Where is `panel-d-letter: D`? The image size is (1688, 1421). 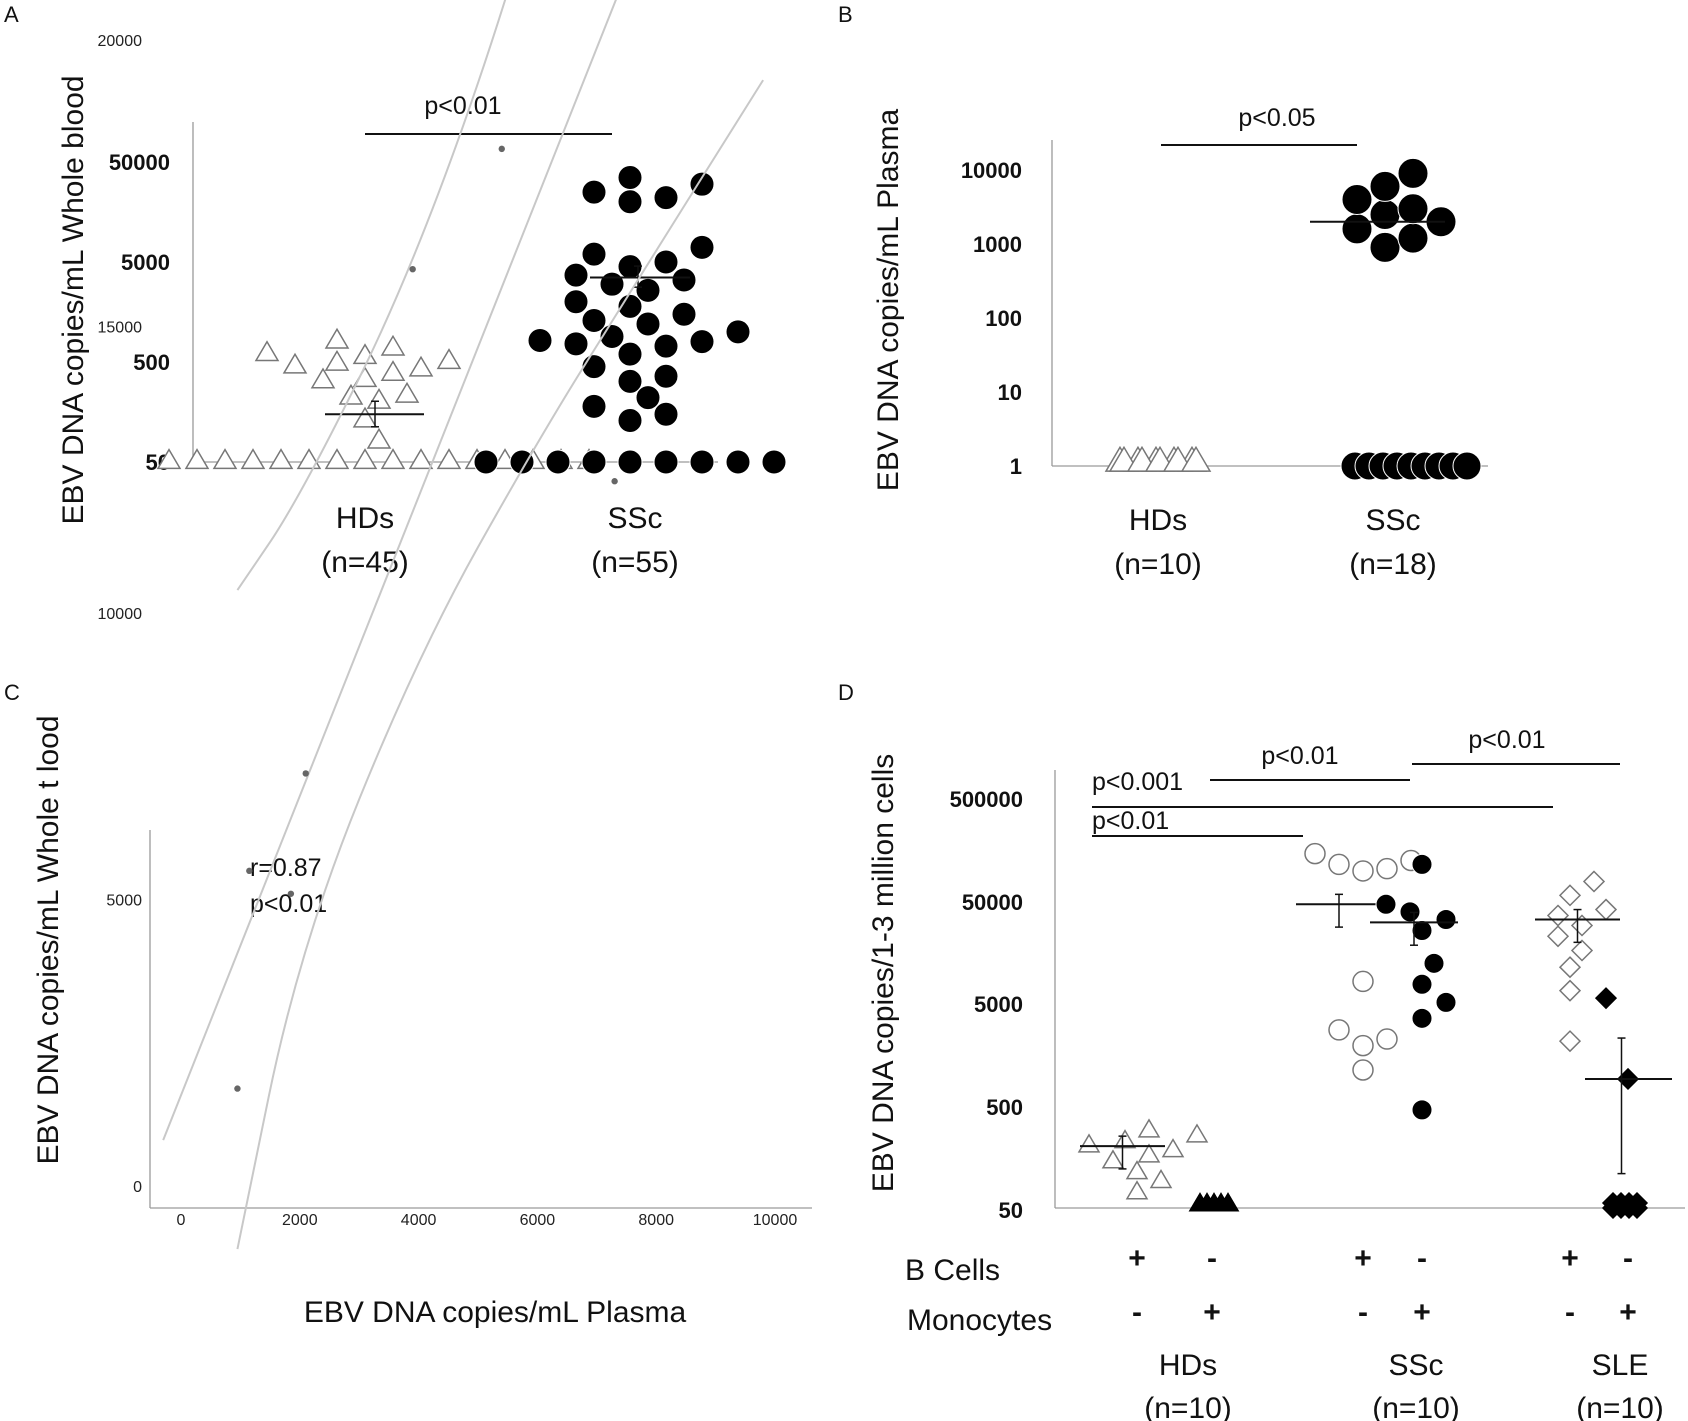
panel-d-letter: D is located at coordinates (846, 692).